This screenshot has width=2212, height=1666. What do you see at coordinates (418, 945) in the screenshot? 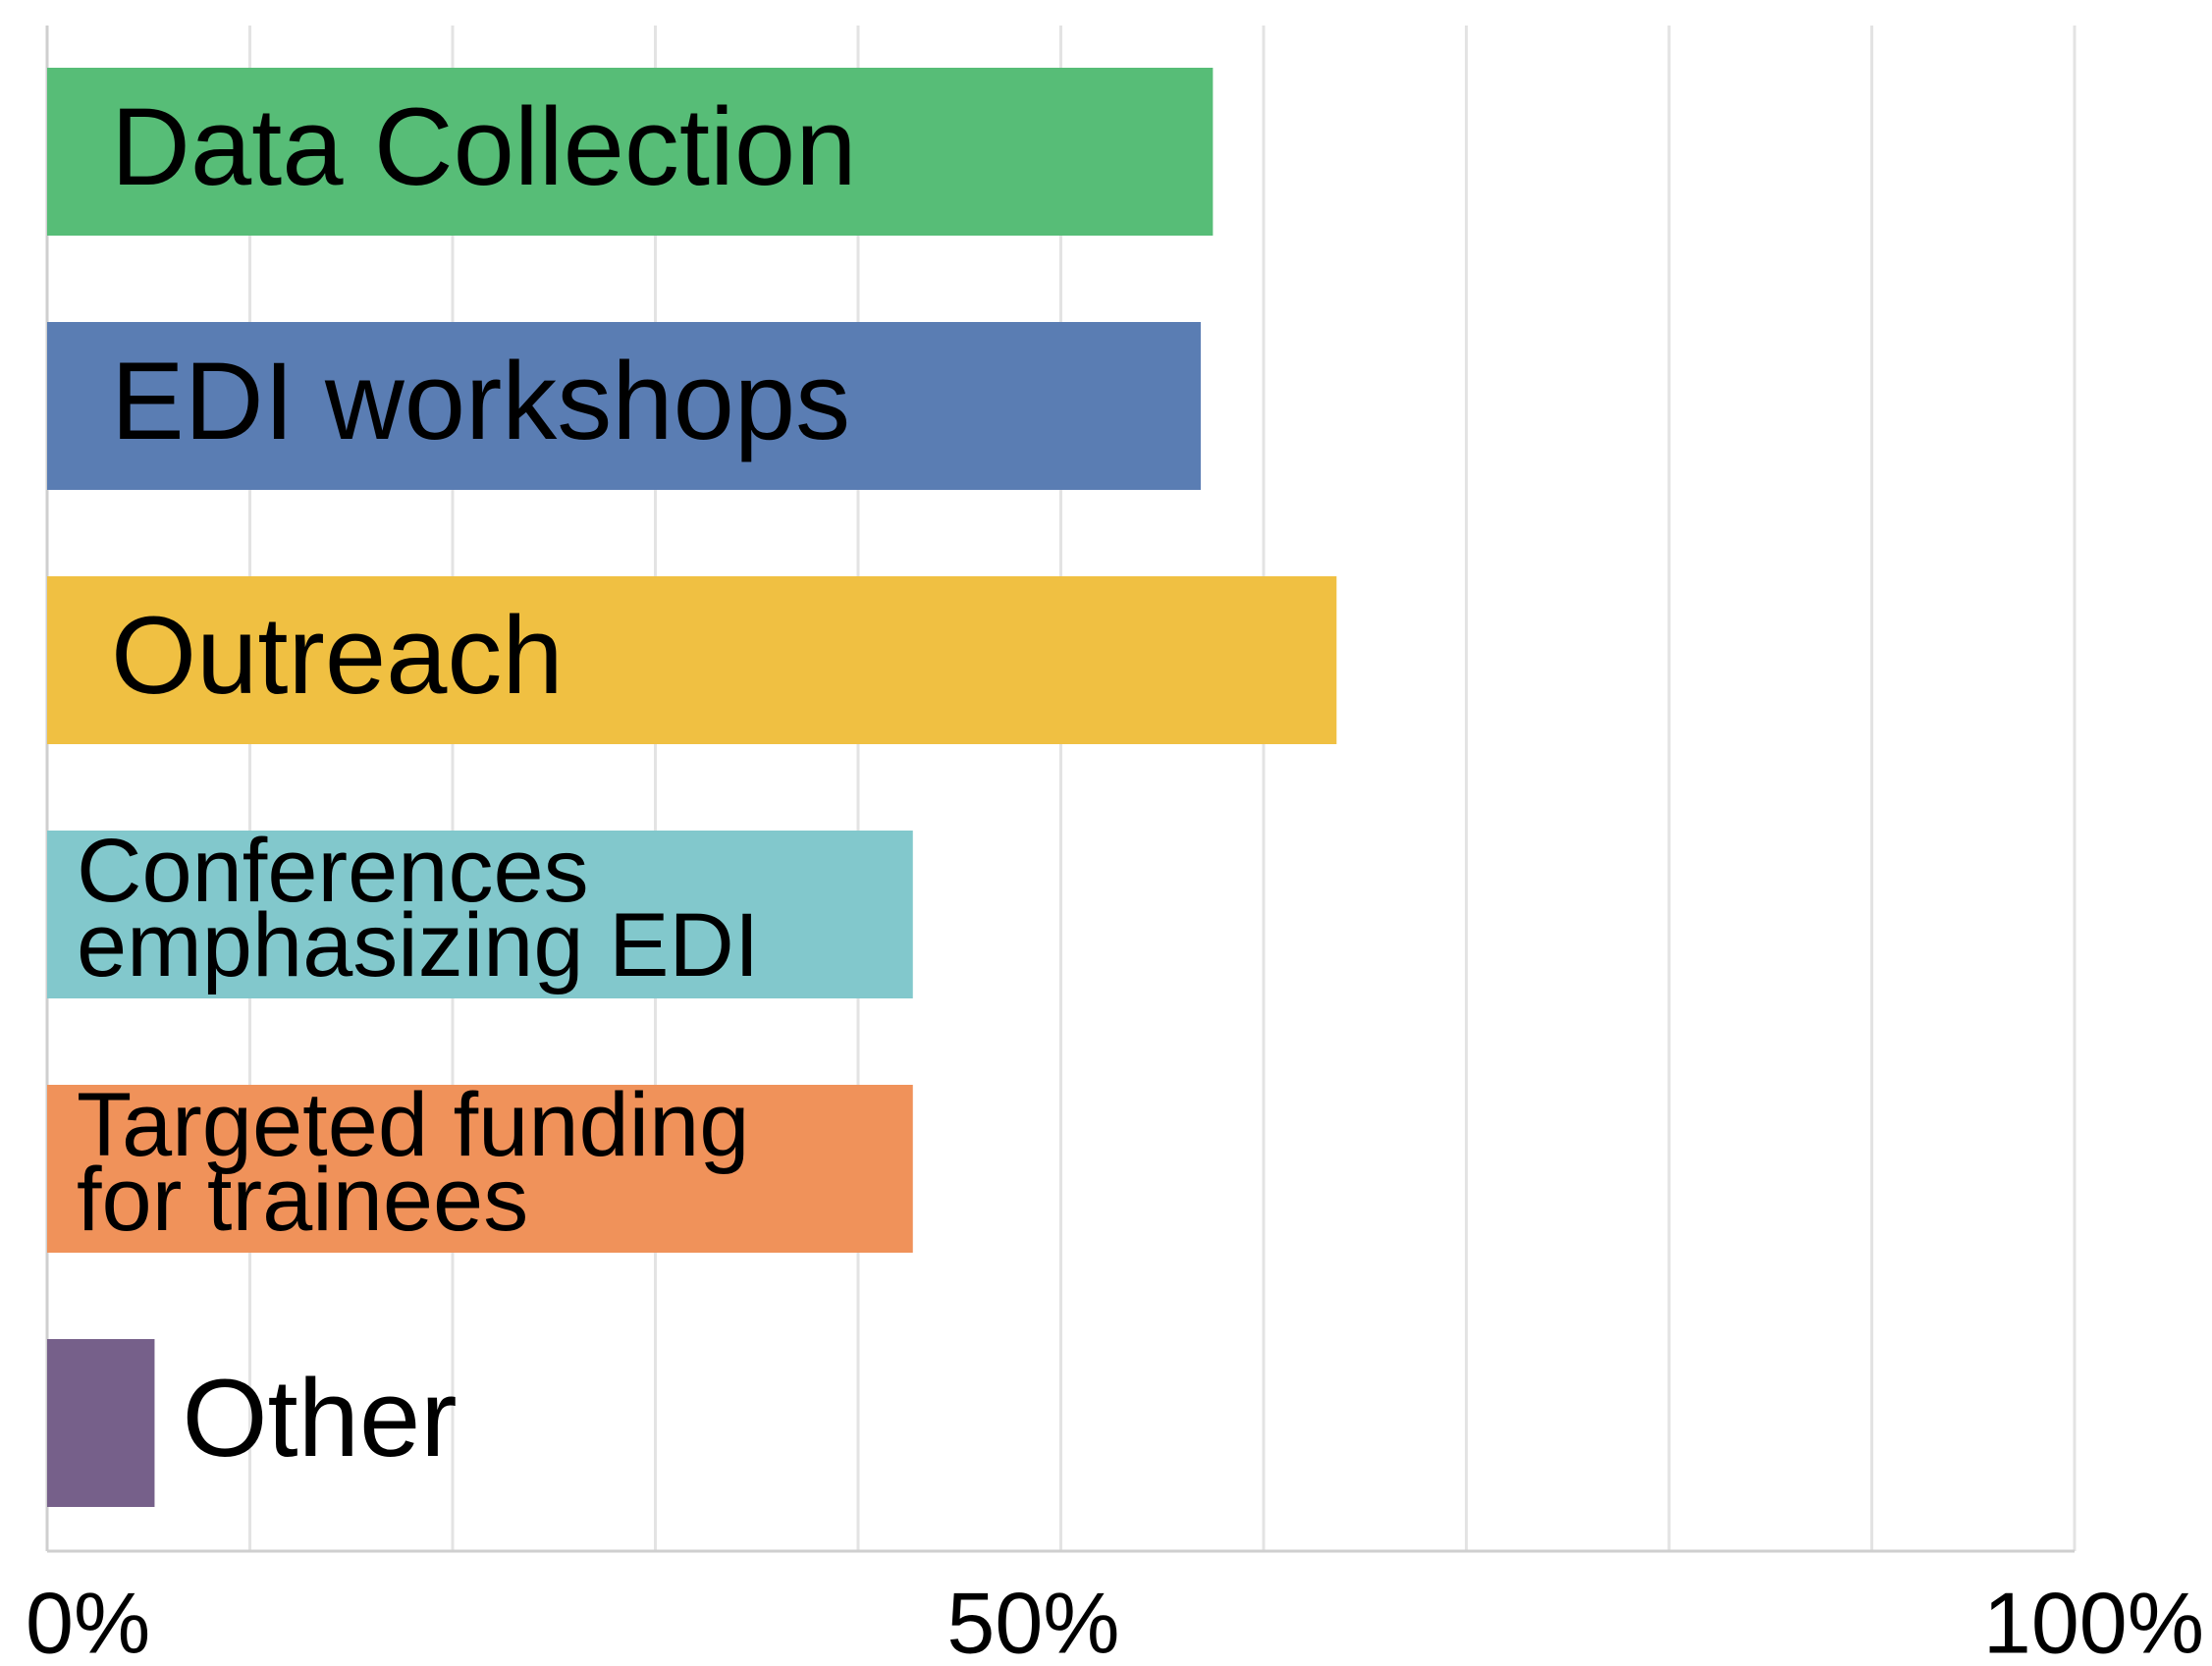
I see `bar-label: emphasizing EDI` at bounding box center [418, 945].